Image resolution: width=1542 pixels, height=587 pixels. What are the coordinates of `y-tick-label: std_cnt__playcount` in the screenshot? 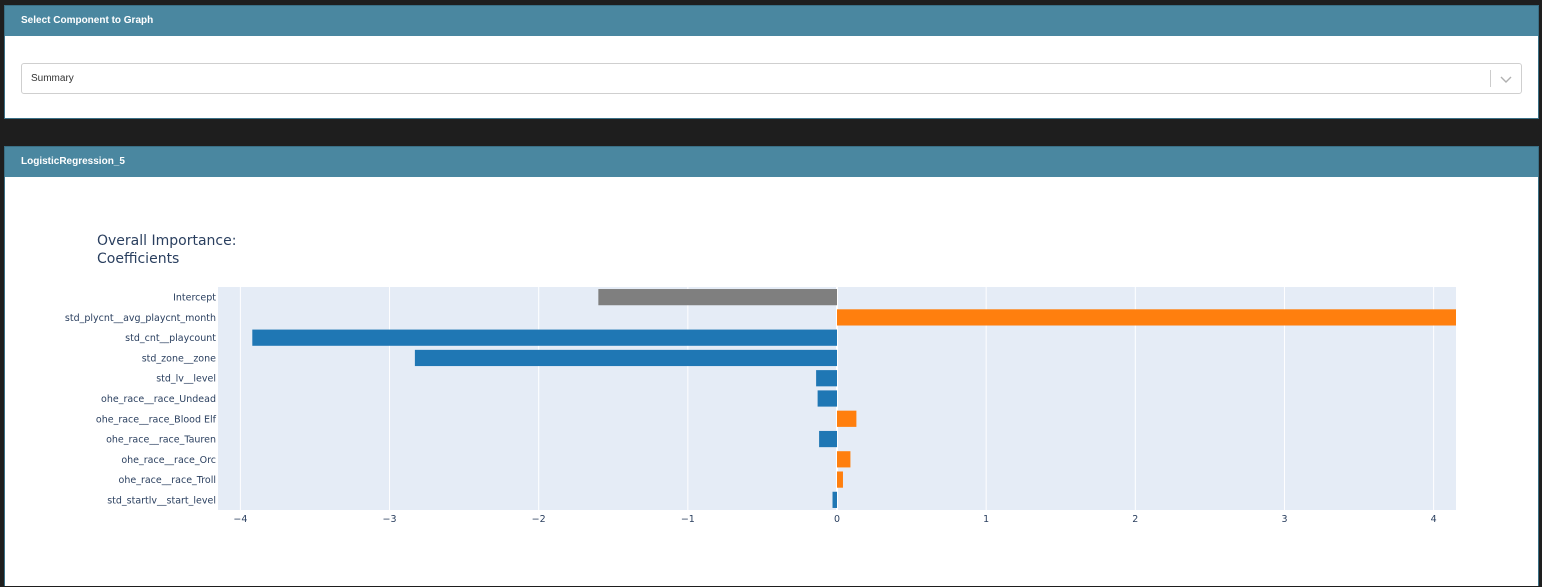 It's located at (170, 338).